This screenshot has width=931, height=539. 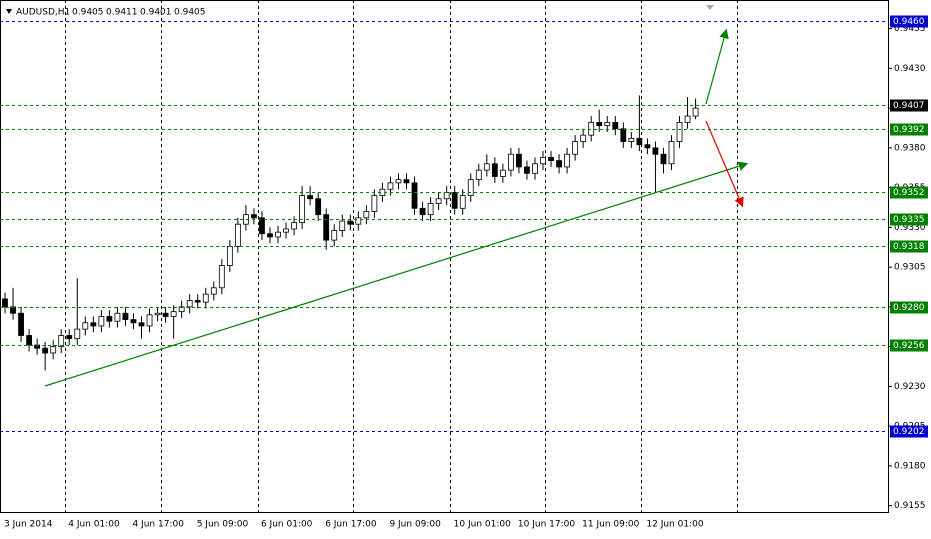 What do you see at coordinates (717, 66) in the screenshot?
I see `up-arrow` at bounding box center [717, 66].